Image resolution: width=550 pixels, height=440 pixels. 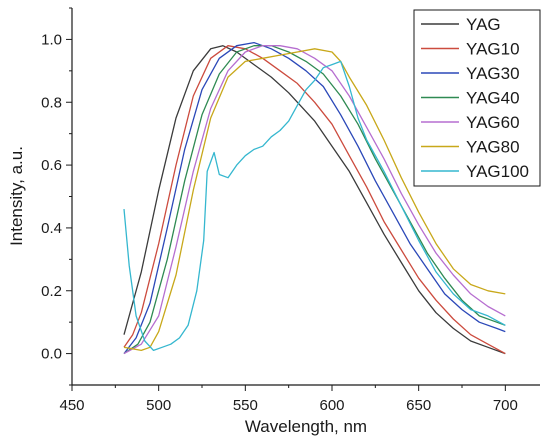 I want to click on y-tick-label: 0.6, so click(x=51, y=165).